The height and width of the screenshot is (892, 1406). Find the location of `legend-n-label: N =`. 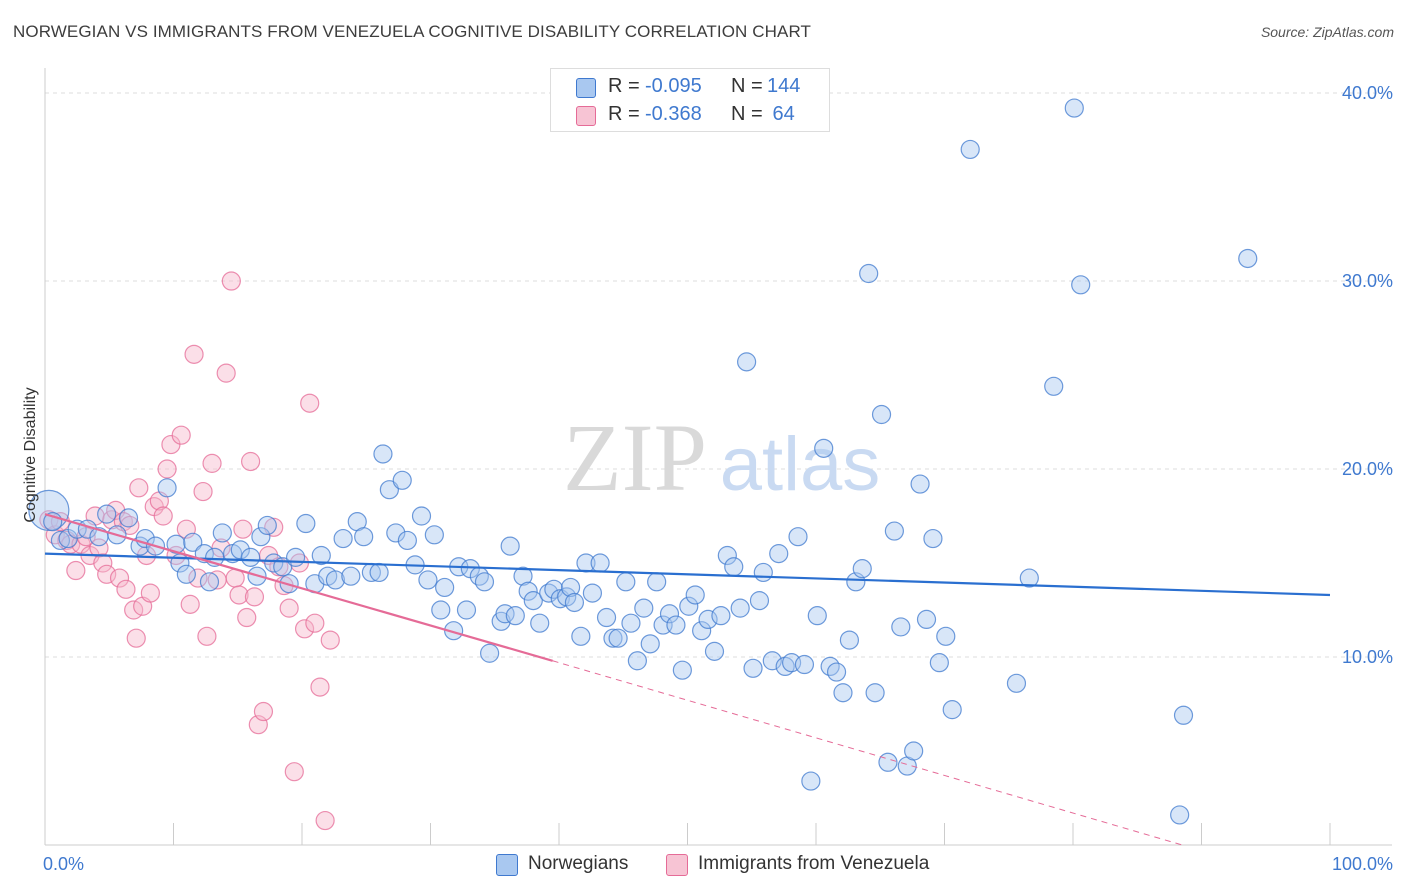

legend-n-label: N = is located at coordinates (747, 114).